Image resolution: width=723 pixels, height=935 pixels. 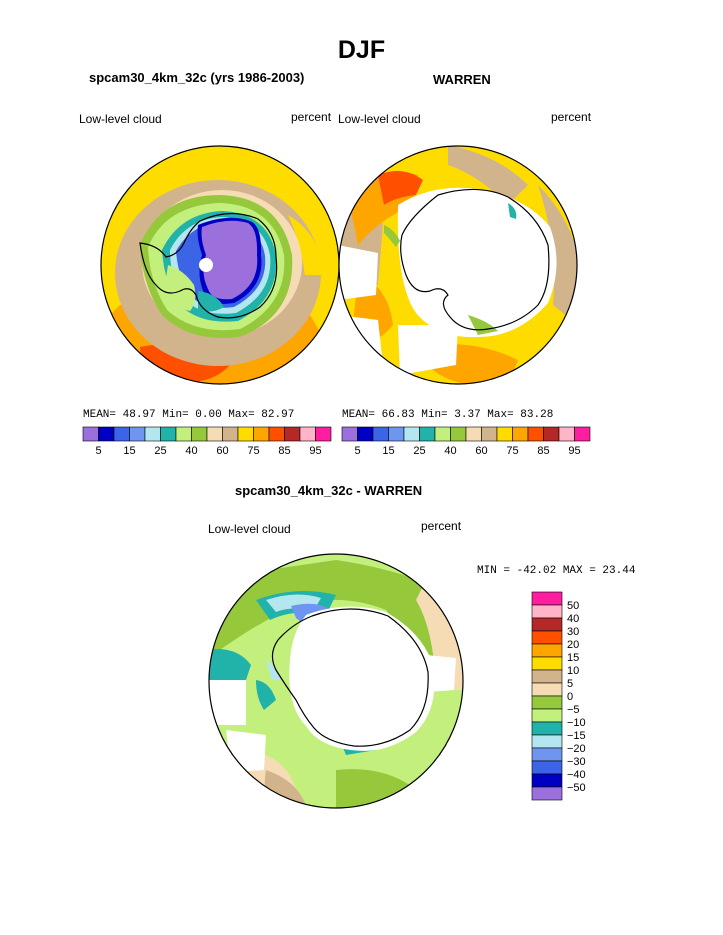 What do you see at coordinates (273, 670) in the screenshot?
I see `map-region-peninsula-lightblue` at bounding box center [273, 670].